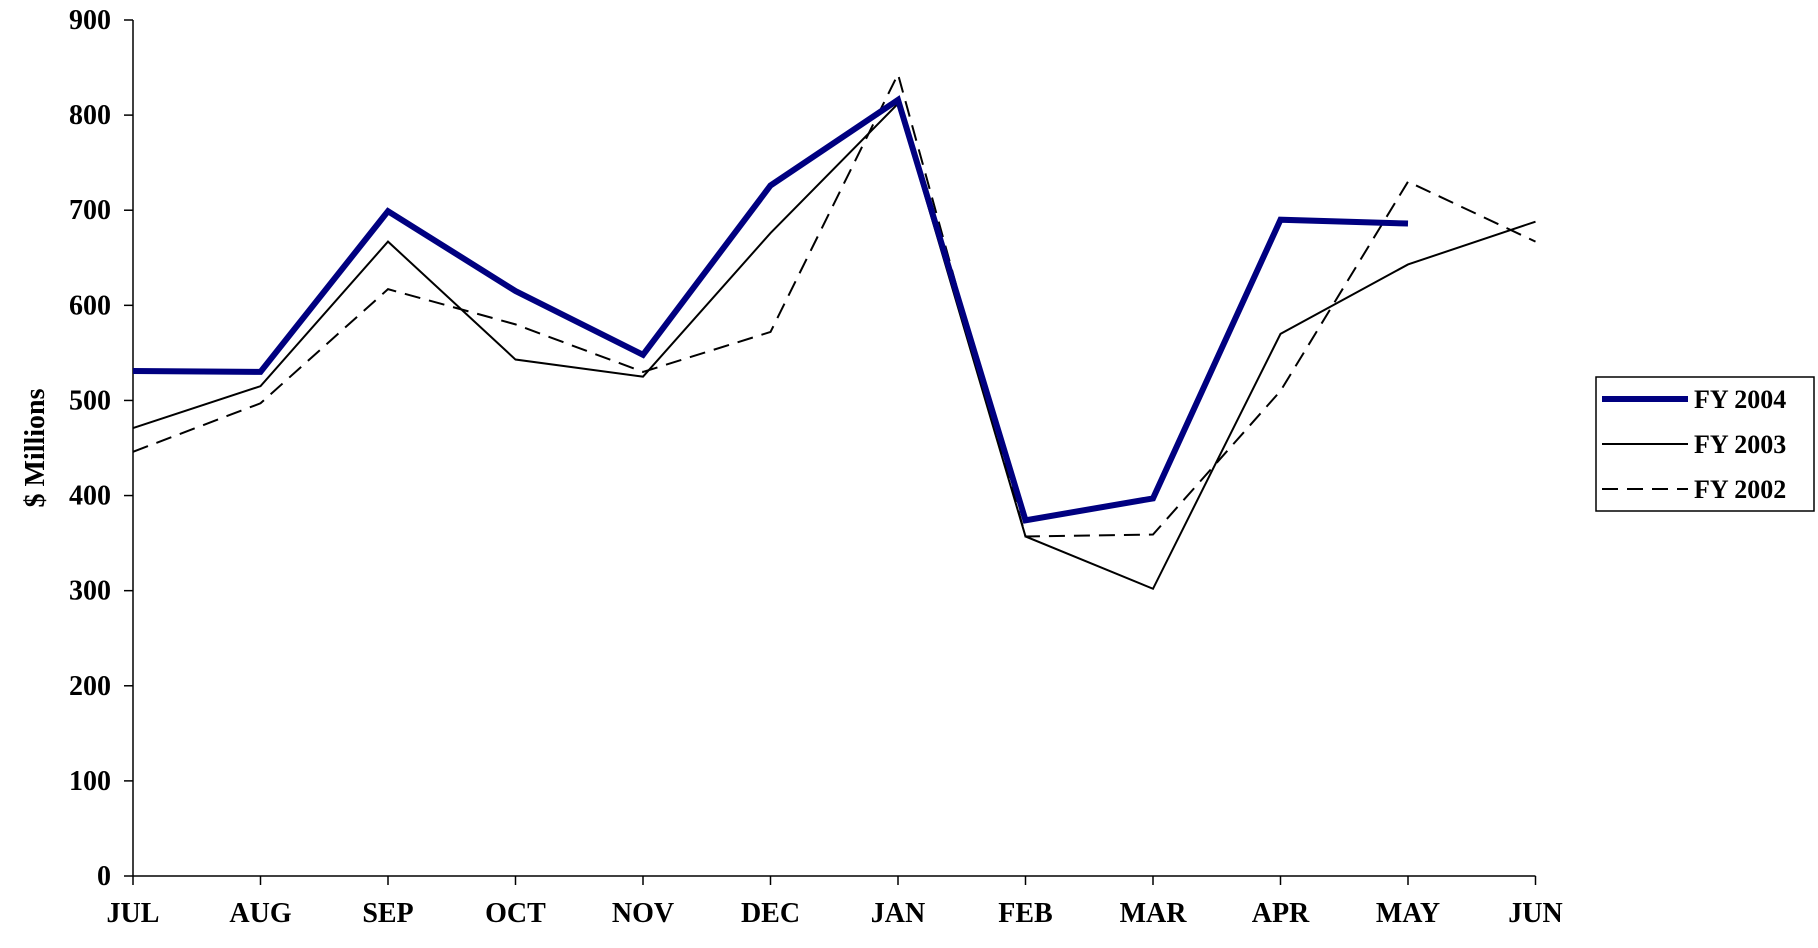 The height and width of the screenshot is (948, 1818). What do you see at coordinates (90, 400) in the screenshot?
I see `y-tick-label: 500` at bounding box center [90, 400].